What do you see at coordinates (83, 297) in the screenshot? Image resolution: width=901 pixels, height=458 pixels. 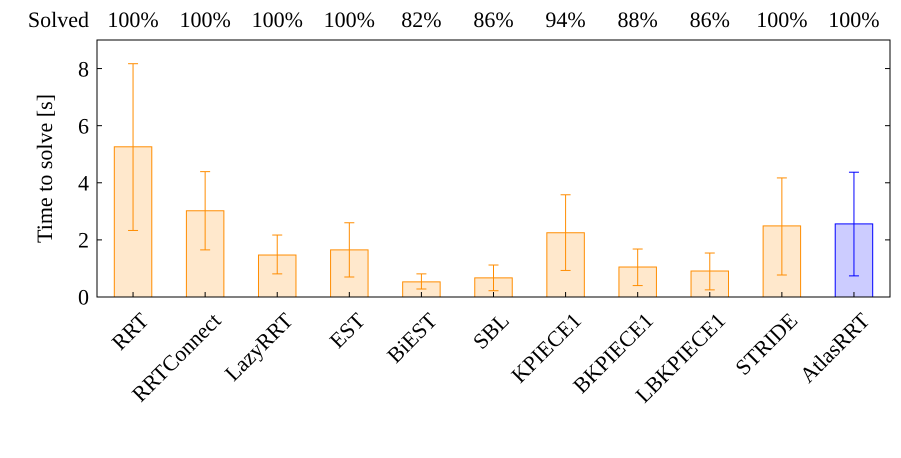 I see `y-tick-label: 0` at bounding box center [83, 297].